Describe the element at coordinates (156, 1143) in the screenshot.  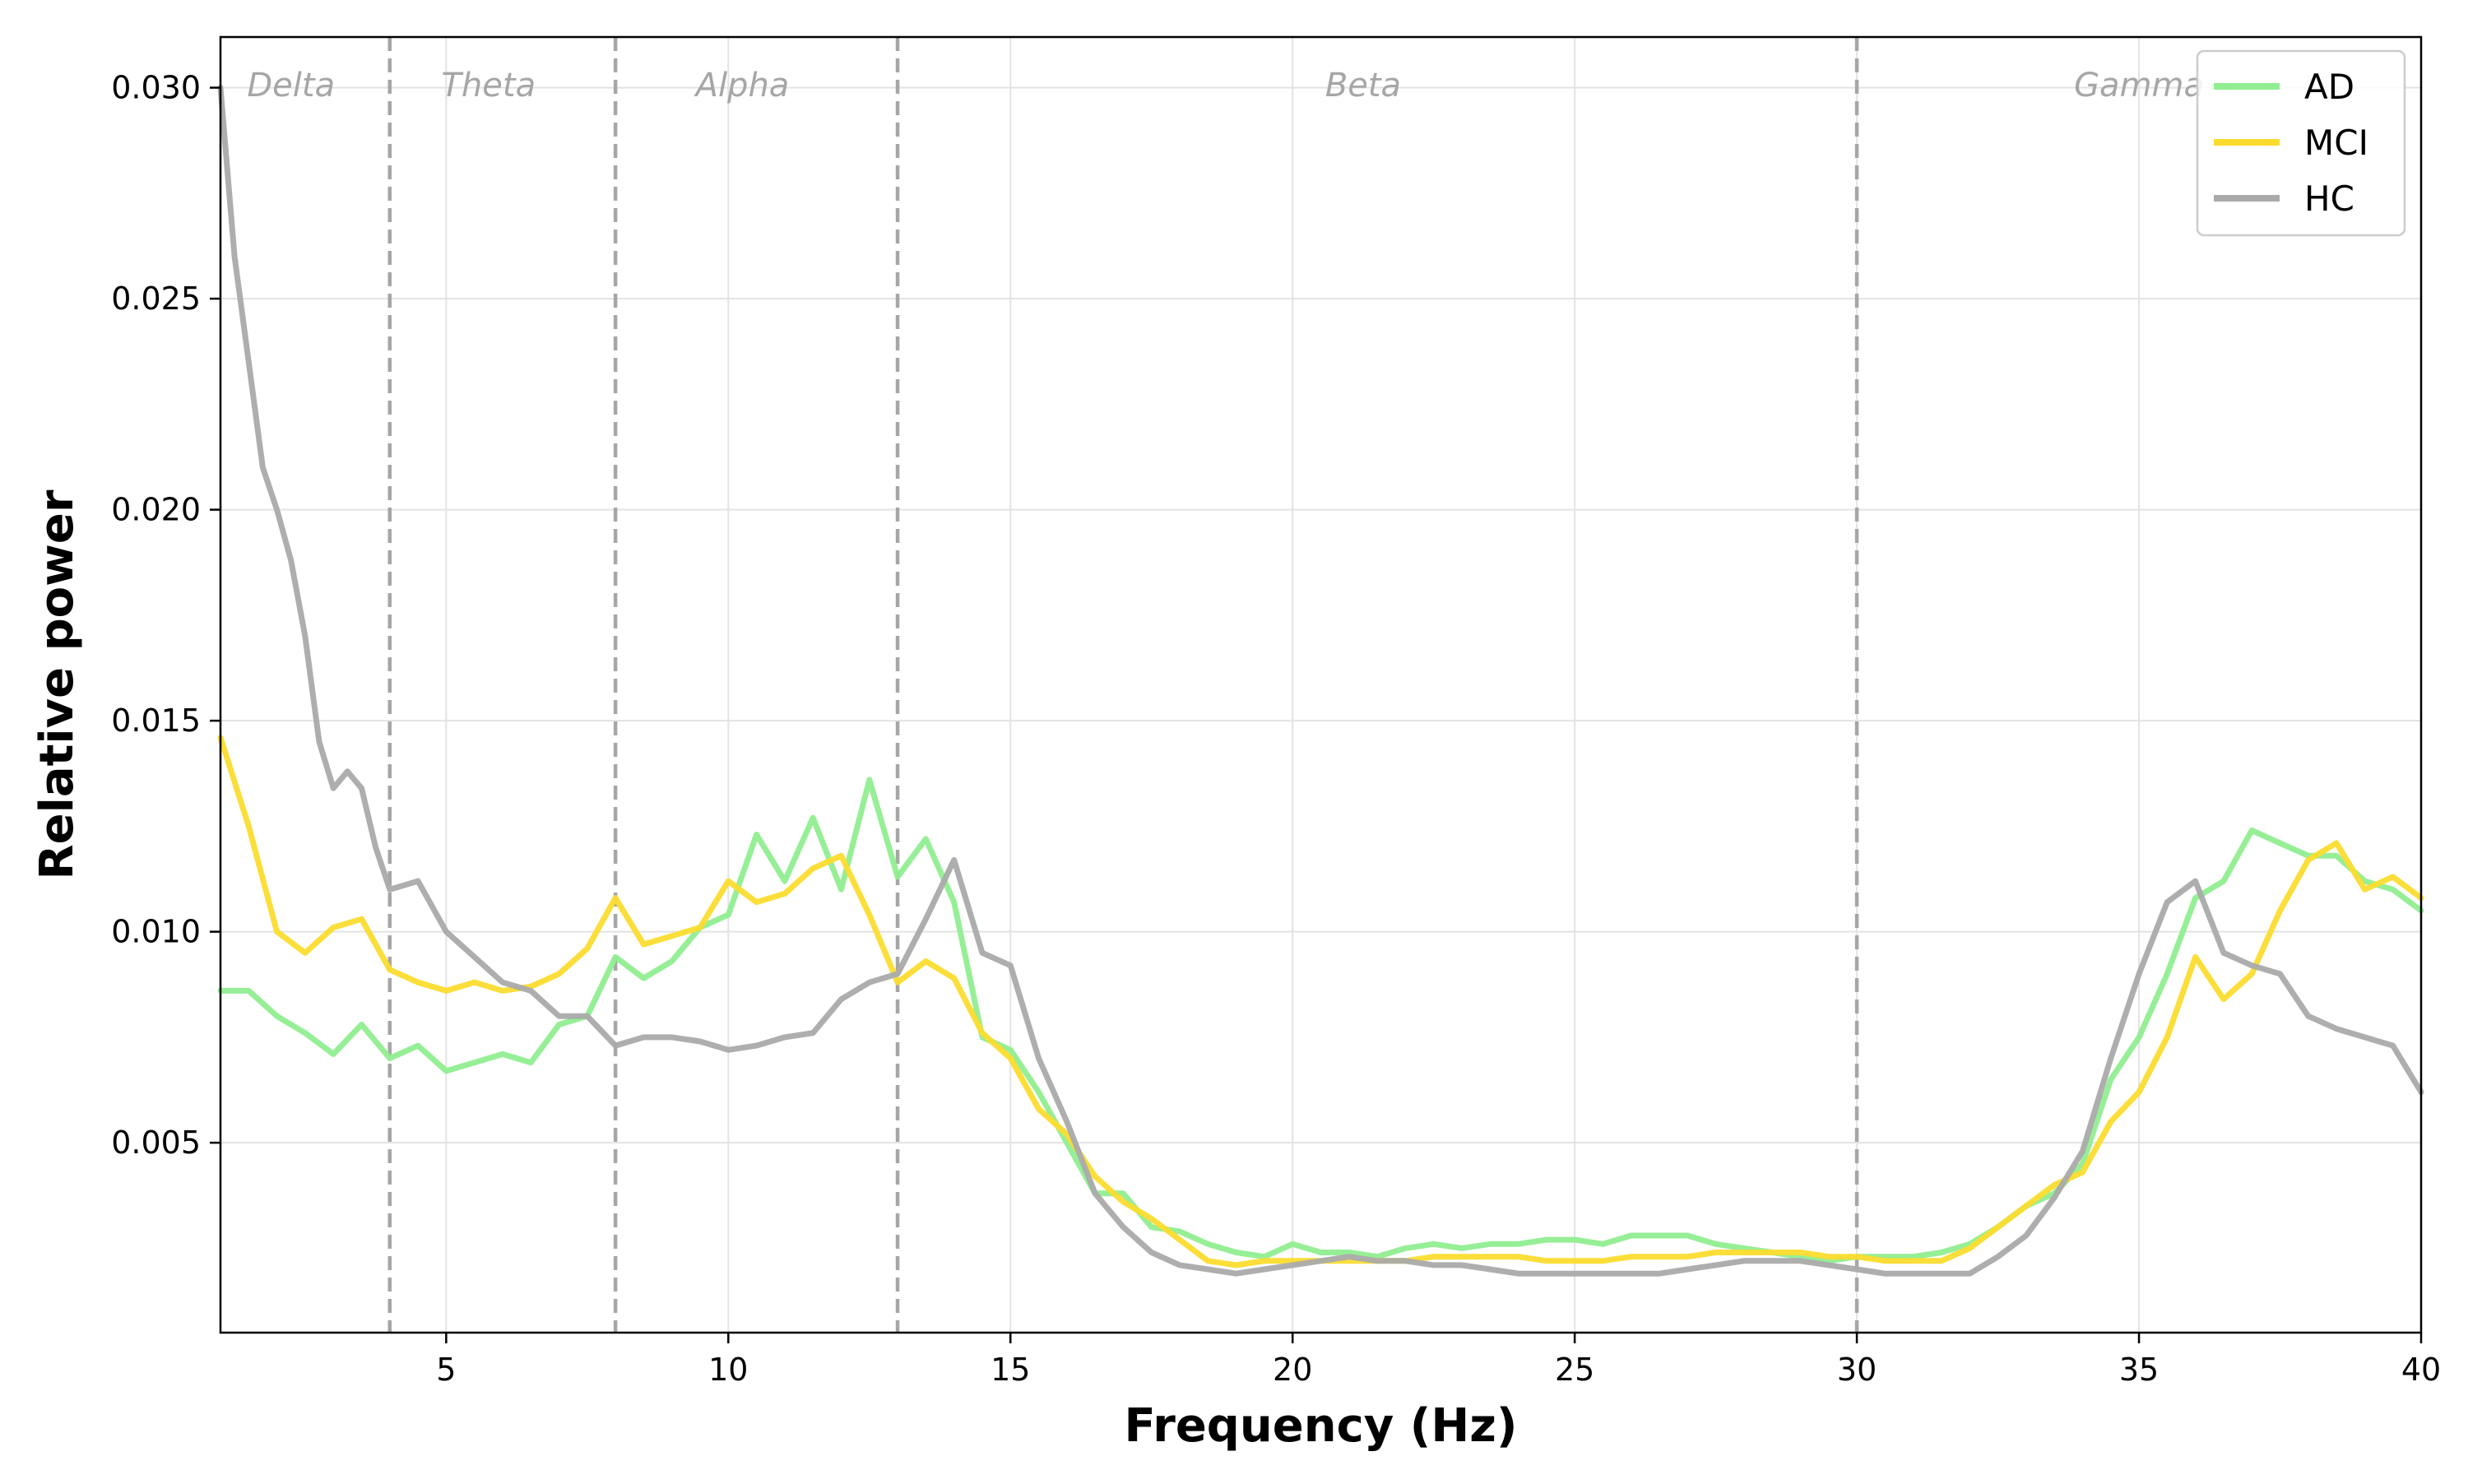
I see `y-tick-label: 0.005` at that location.